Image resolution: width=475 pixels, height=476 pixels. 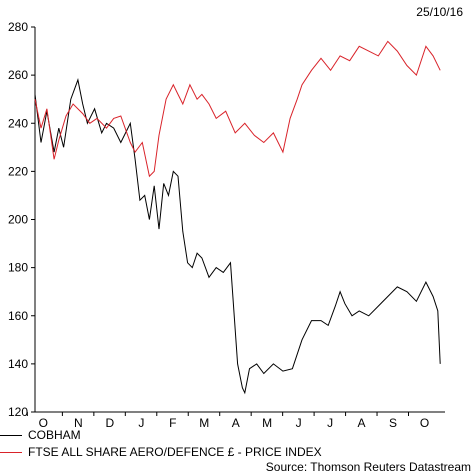 What do you see at coordinates (18, 364) in the screenshot?
I see `y-tick-label: 140` at bounding box center [18, 364].